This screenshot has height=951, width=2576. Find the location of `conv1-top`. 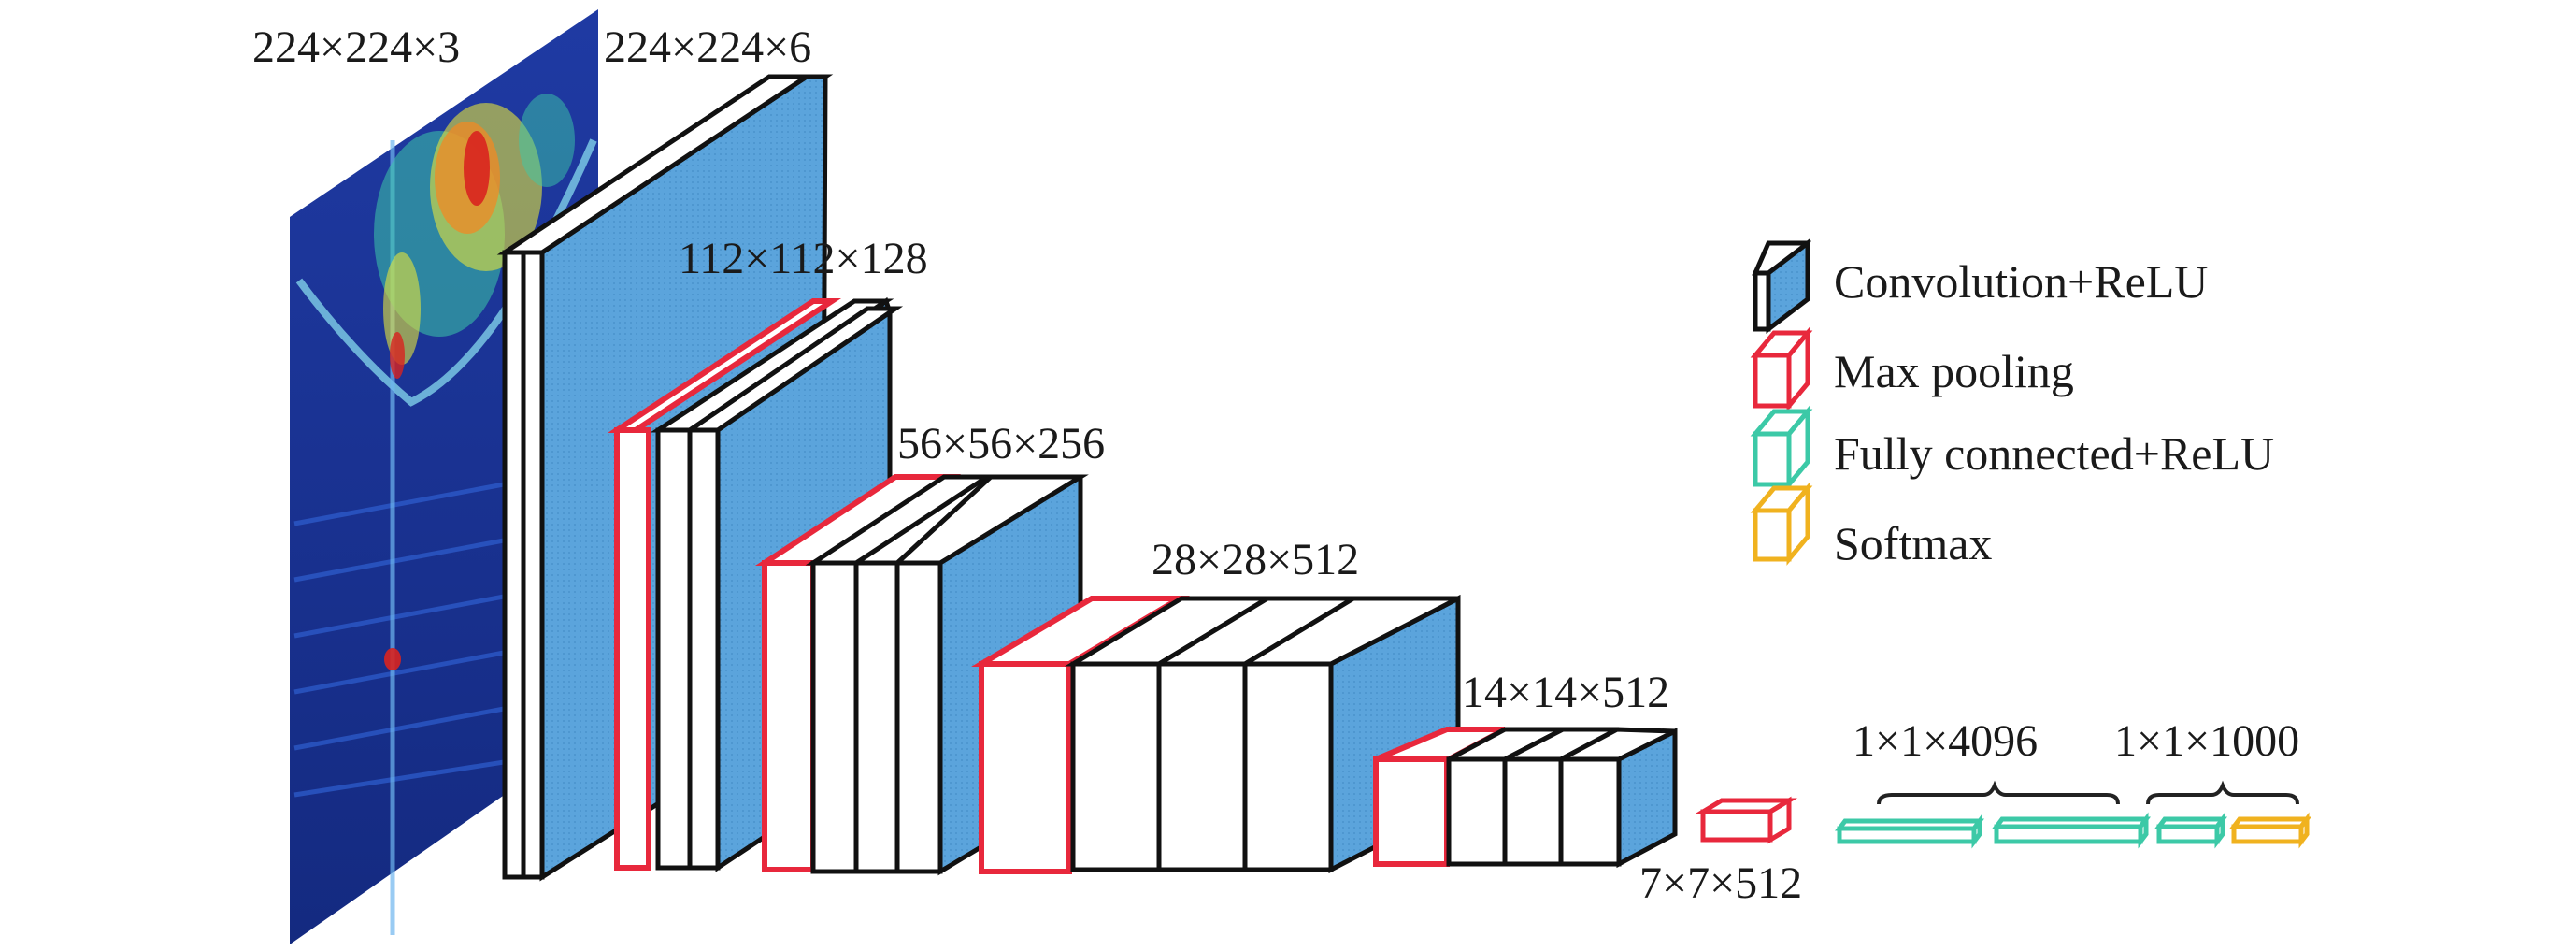

conv1-top is located at coordinates (655, 164).